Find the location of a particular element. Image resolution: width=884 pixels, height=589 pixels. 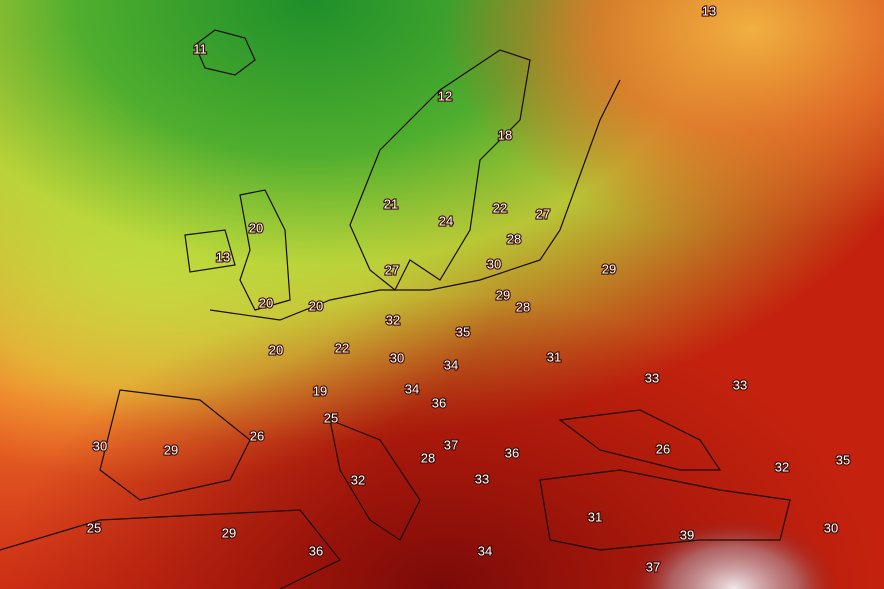

temperature-label: 19 is located at coordinates (320, 390).